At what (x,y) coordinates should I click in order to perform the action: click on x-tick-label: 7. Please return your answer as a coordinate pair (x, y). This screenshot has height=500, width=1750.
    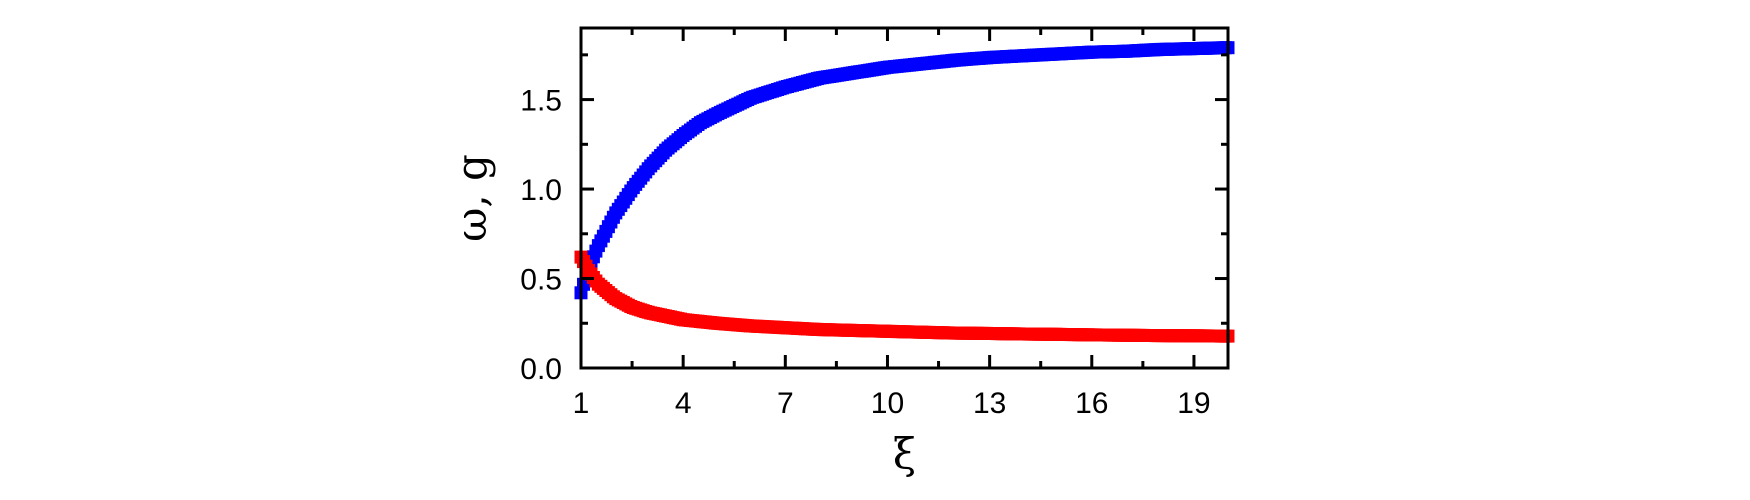
    Looking at the image, I should click on (785, 403).